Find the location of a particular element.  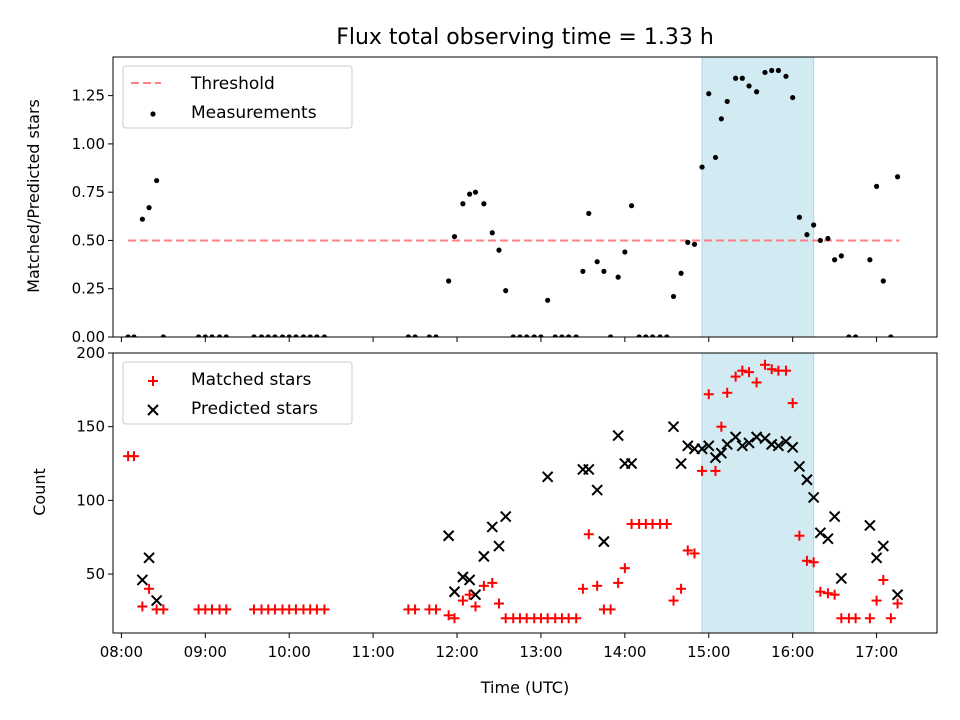

top-ytick-label: 0.75 is located at coordinates (88, 192).